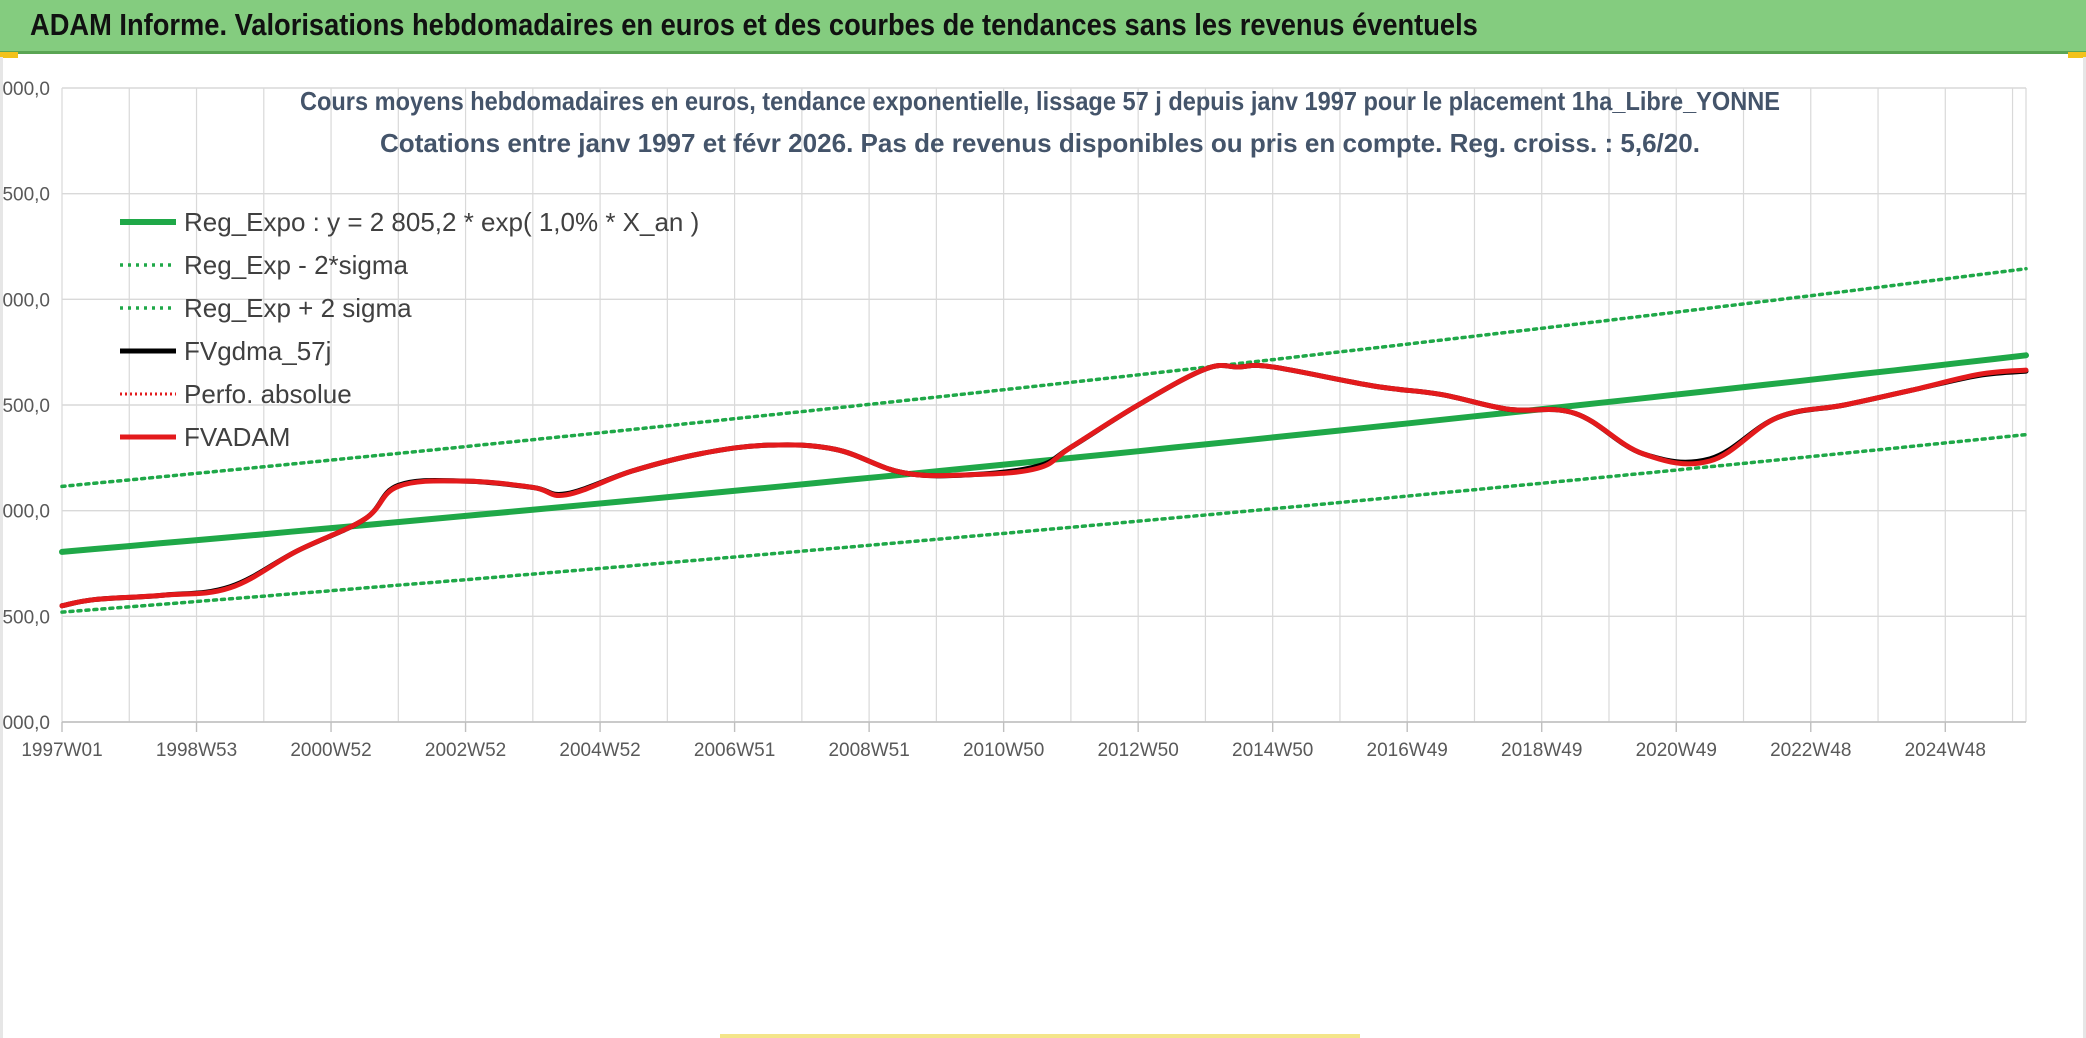 The width and height of the screenshot is (2086, 1038). Describe the element at coordinates (196, 750) in the screenshot. I see `x-tick-label: 1998W53` at that location.